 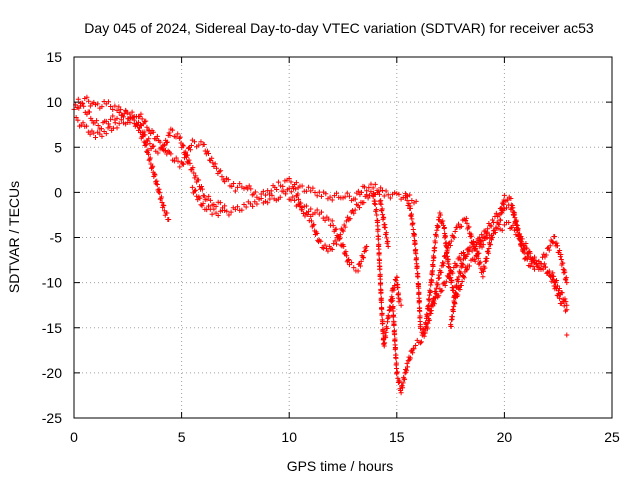 What do you see at coordinates (54, 102) in the screenshot?
I see `y-tick-label: 10` at bounding box center [54, 102].